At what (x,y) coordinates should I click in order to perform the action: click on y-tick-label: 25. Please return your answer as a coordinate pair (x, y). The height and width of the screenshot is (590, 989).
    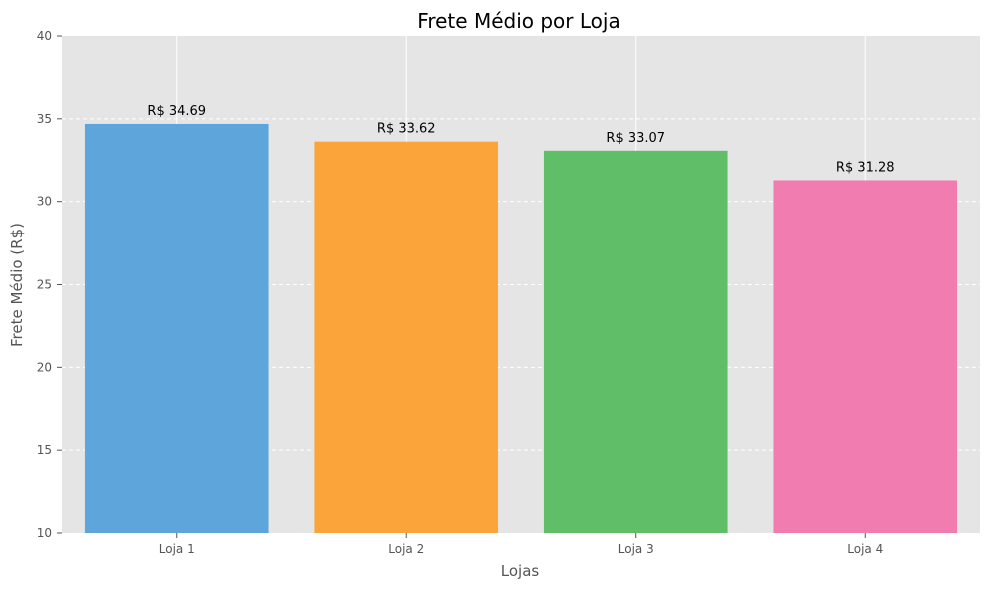
    Looking at the image, I should click on (44, 285).